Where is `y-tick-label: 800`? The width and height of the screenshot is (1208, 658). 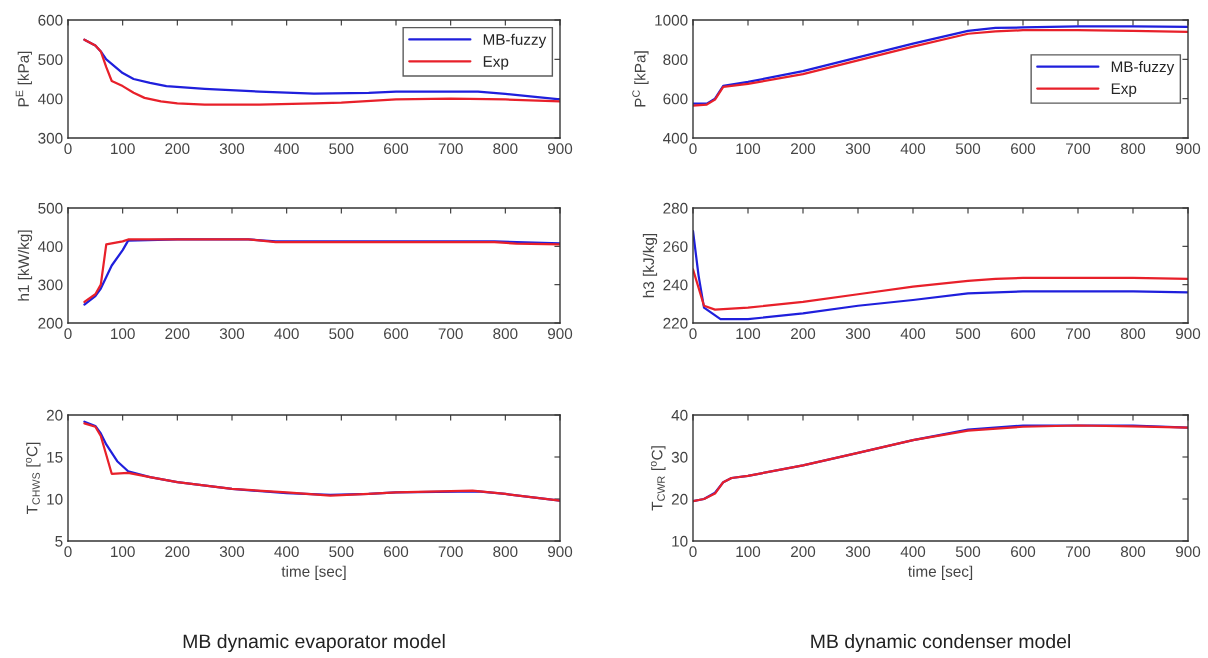
y-tick-label: 800 is located at coordinates (675, 60).